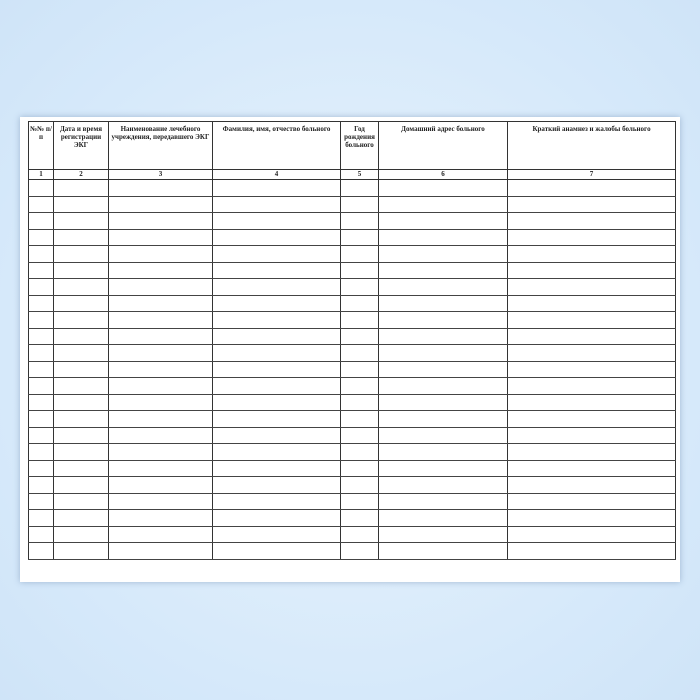 The height and width of the screenshot is (700, 700). Describe the element at coordinates (591, 145) in the screenshot. I see `header-anamnesis: Краткий анамнез и жалобы больного` at that location.